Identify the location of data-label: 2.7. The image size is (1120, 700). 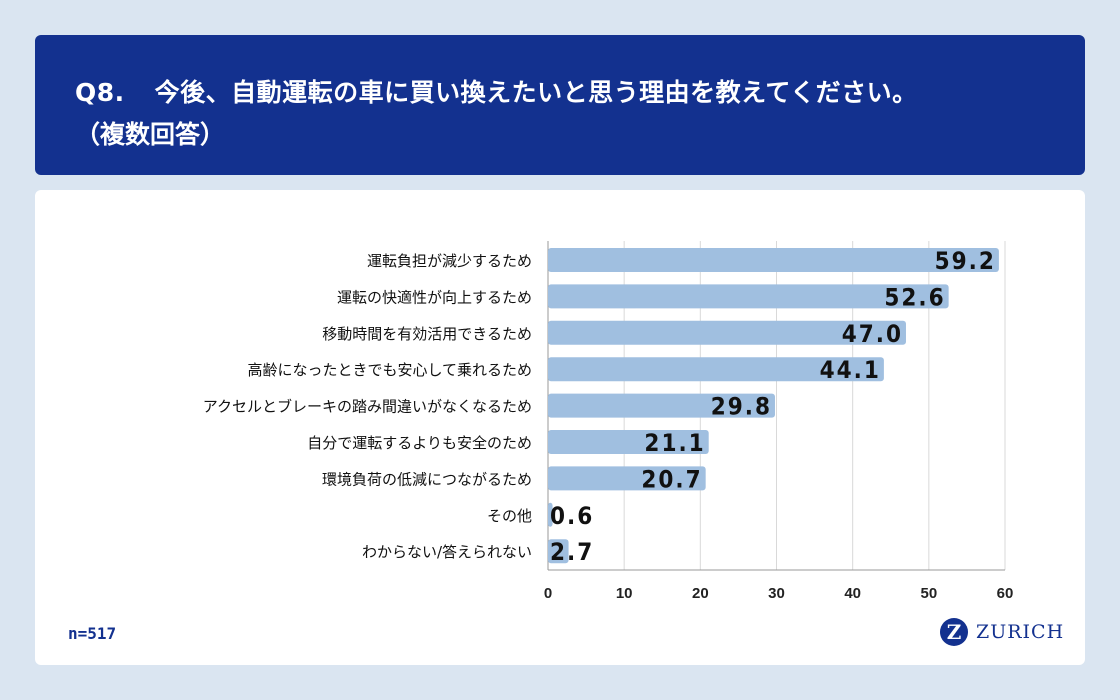
(572, 552).